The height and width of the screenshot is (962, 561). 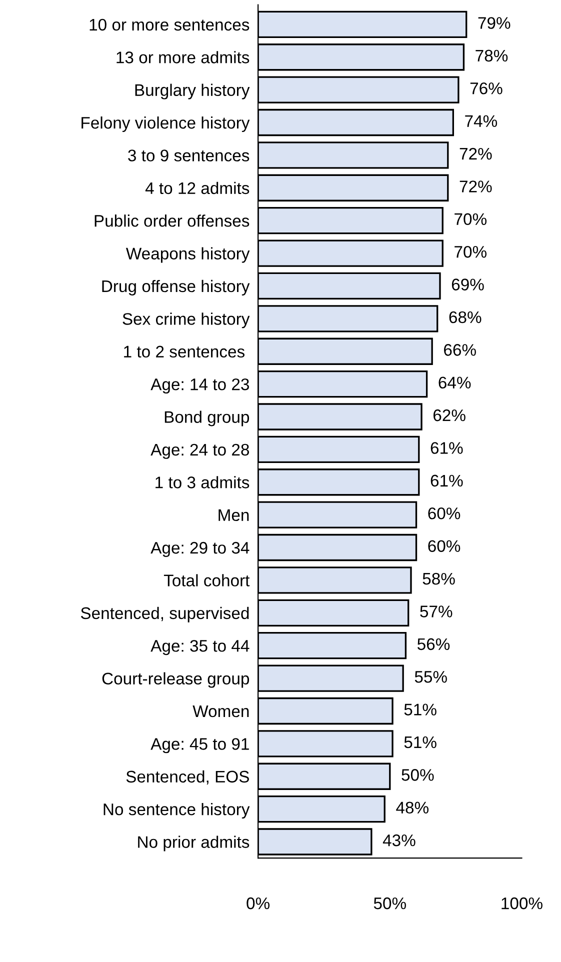 What do you see at coordinates (189, 156) in the screenshot?
I see `y-tick-label: 3 to 9 sentences` at bounding box center [189, 156].